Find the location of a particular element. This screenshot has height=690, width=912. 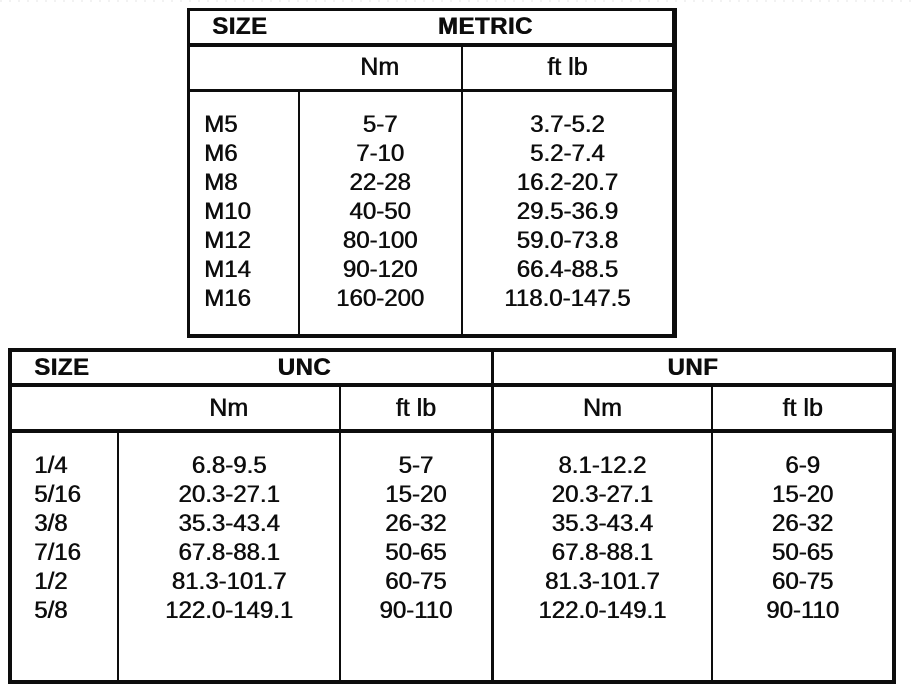

table-row: 7/16 67.8-88.1 50-65 67.8-88.1 50-65 is located at coordinates (452, 552).